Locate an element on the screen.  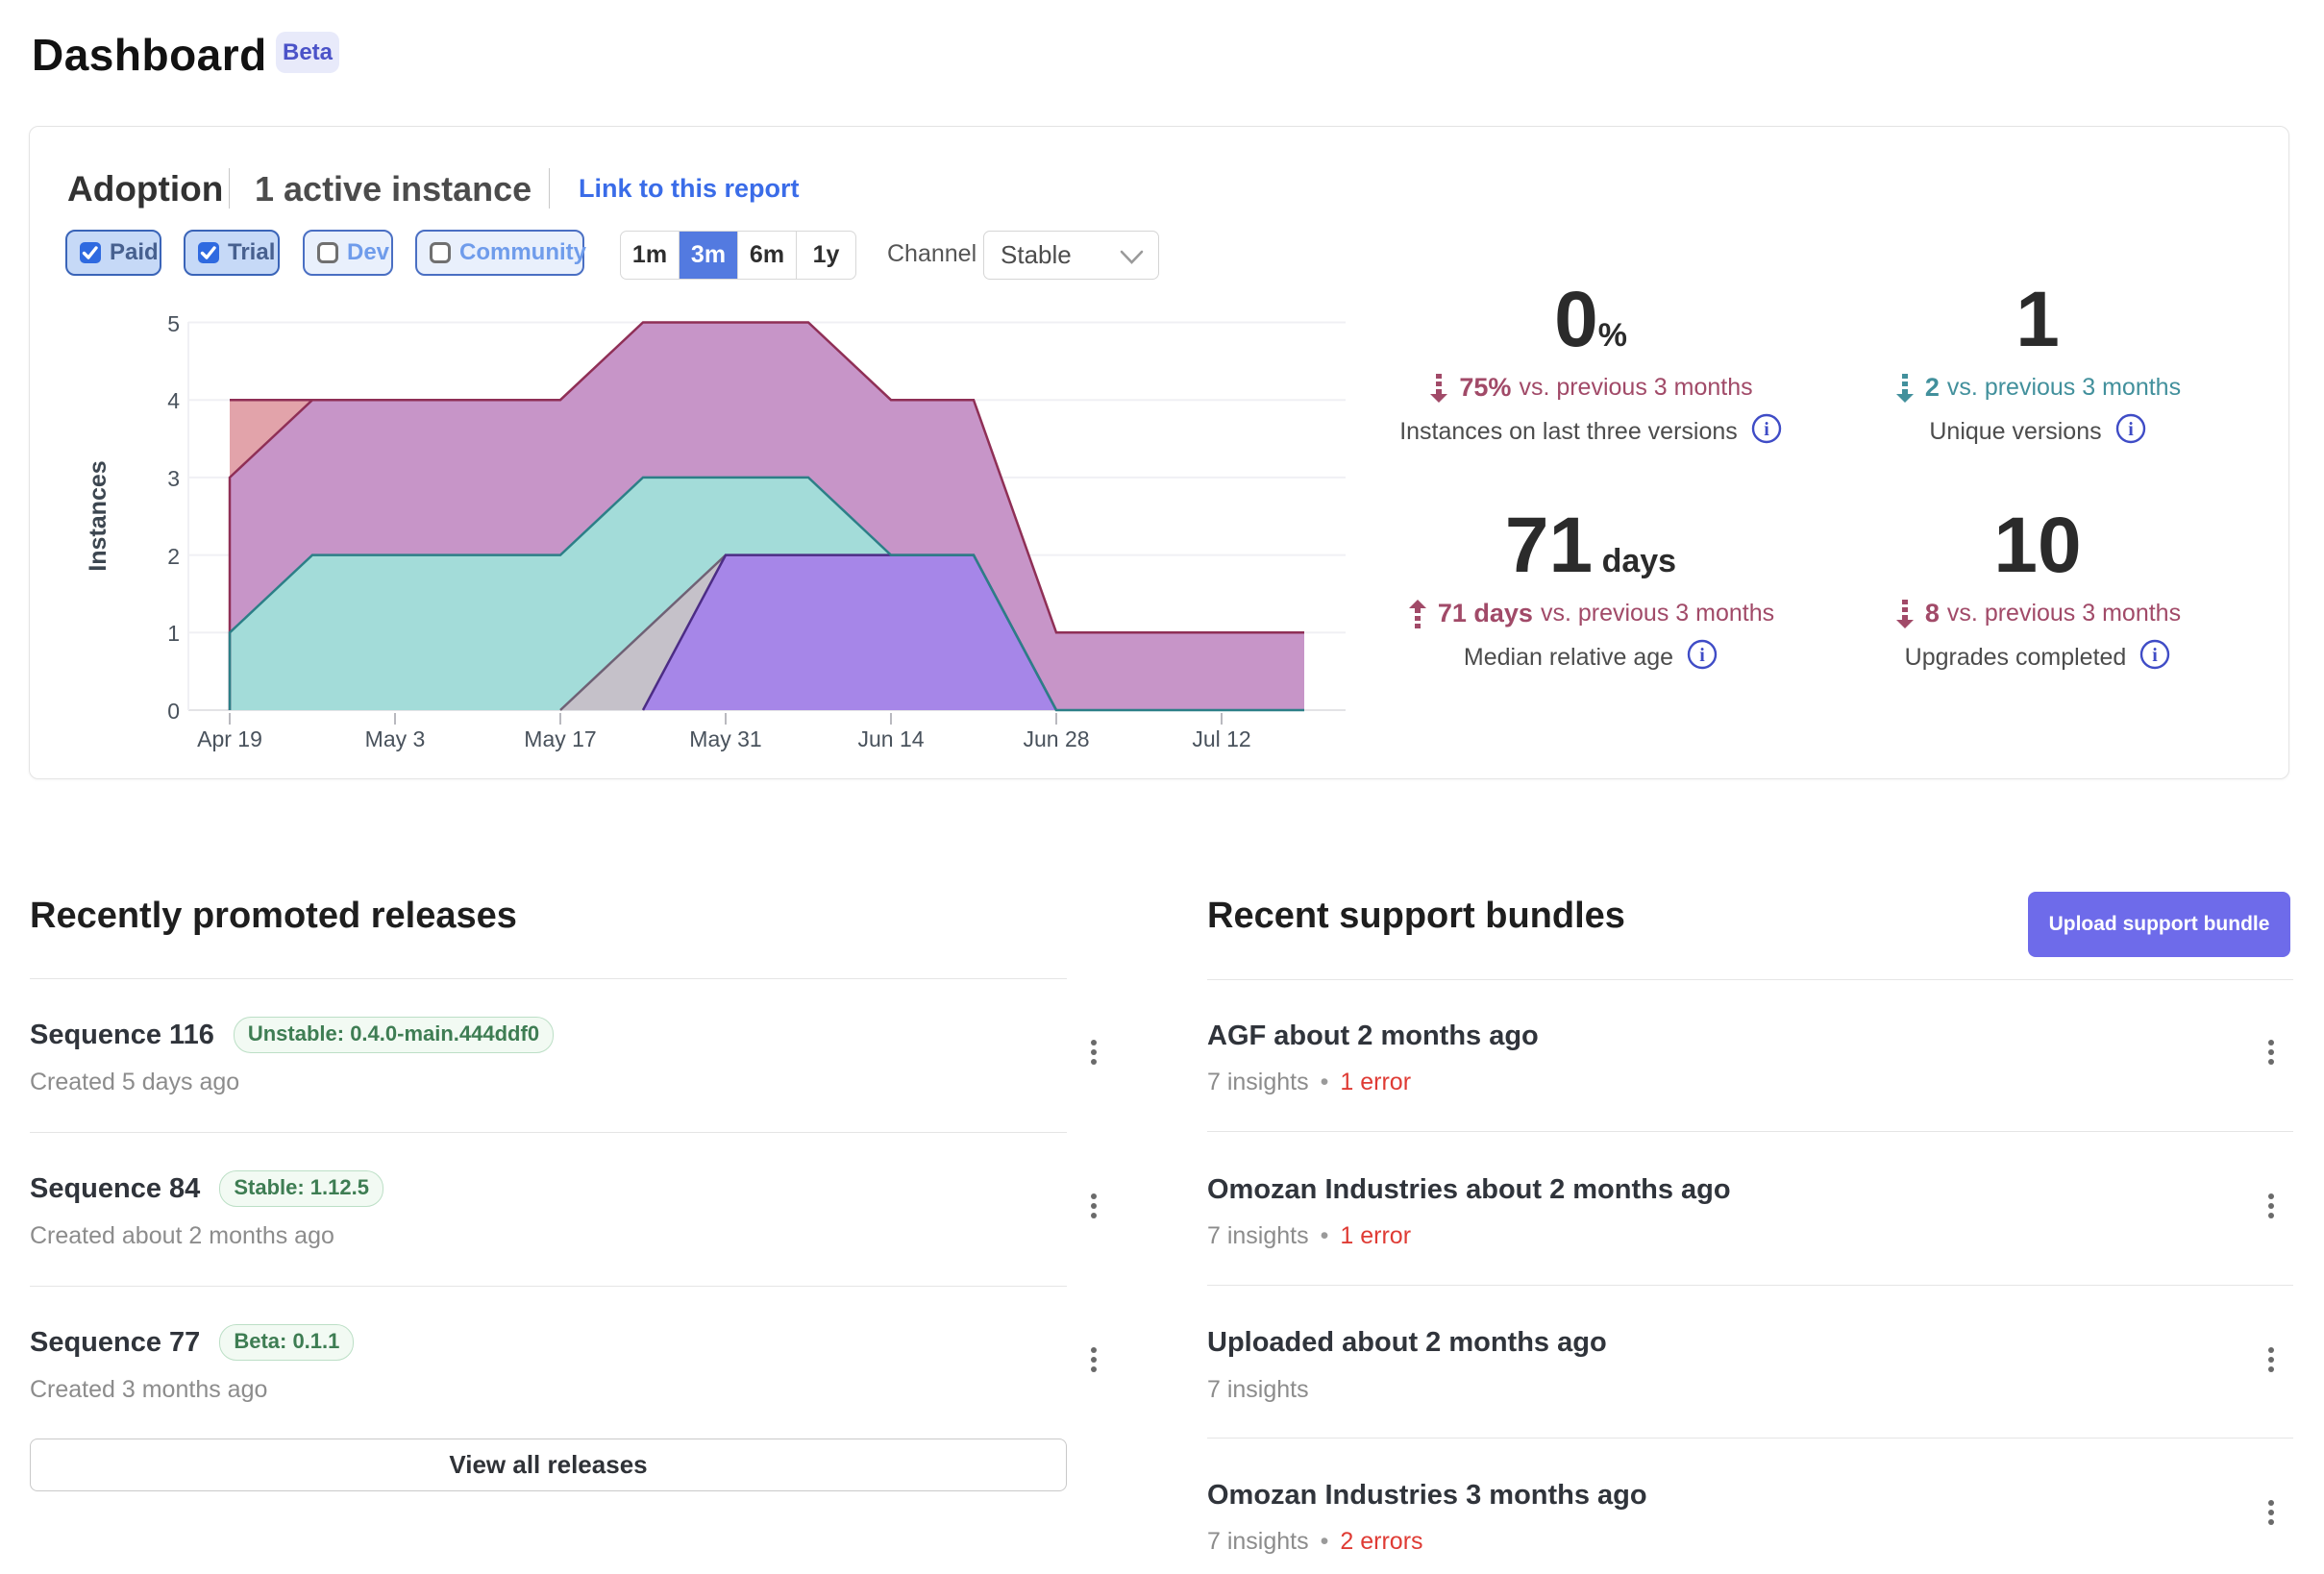
svg-text: May 31 is located at coordinates (725, 738).